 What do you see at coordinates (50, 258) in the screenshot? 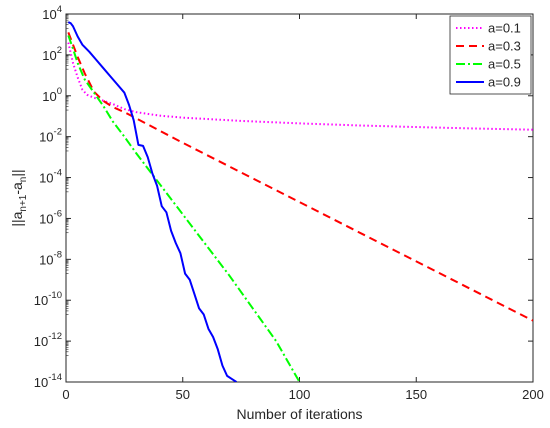
I see `y-tick-label: 10⁻⁸` at bounding box center [50, 258].